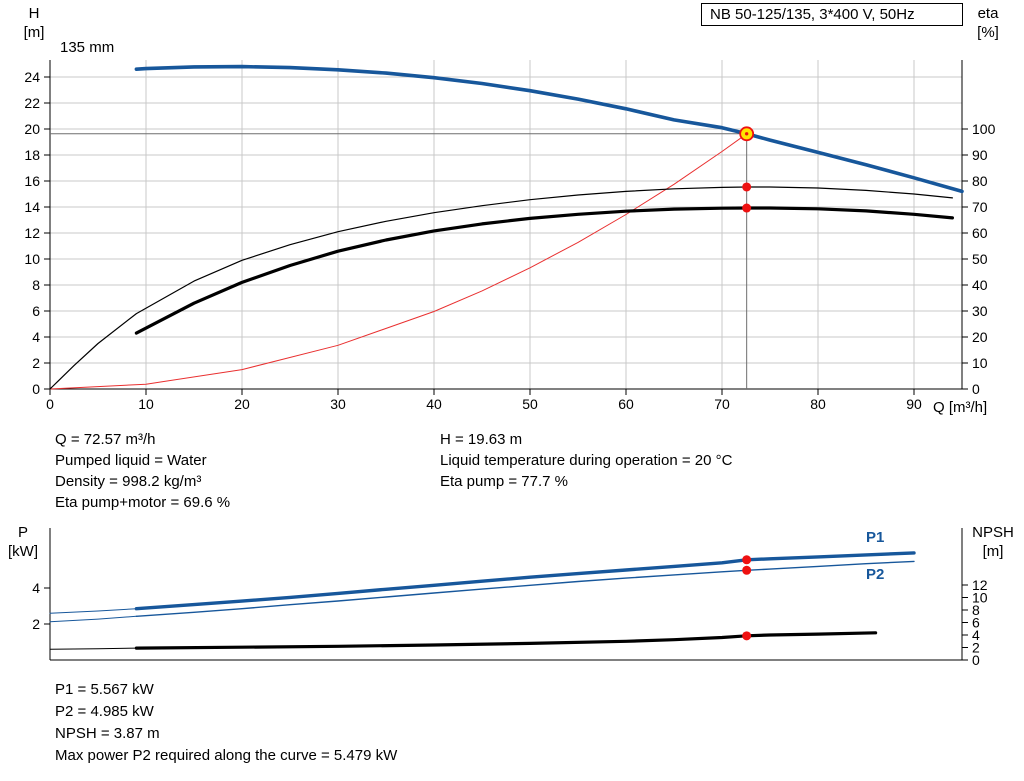 The image size is (1024, 781). I want to click on npsh-axis-unit: [m], so click(993, 551).